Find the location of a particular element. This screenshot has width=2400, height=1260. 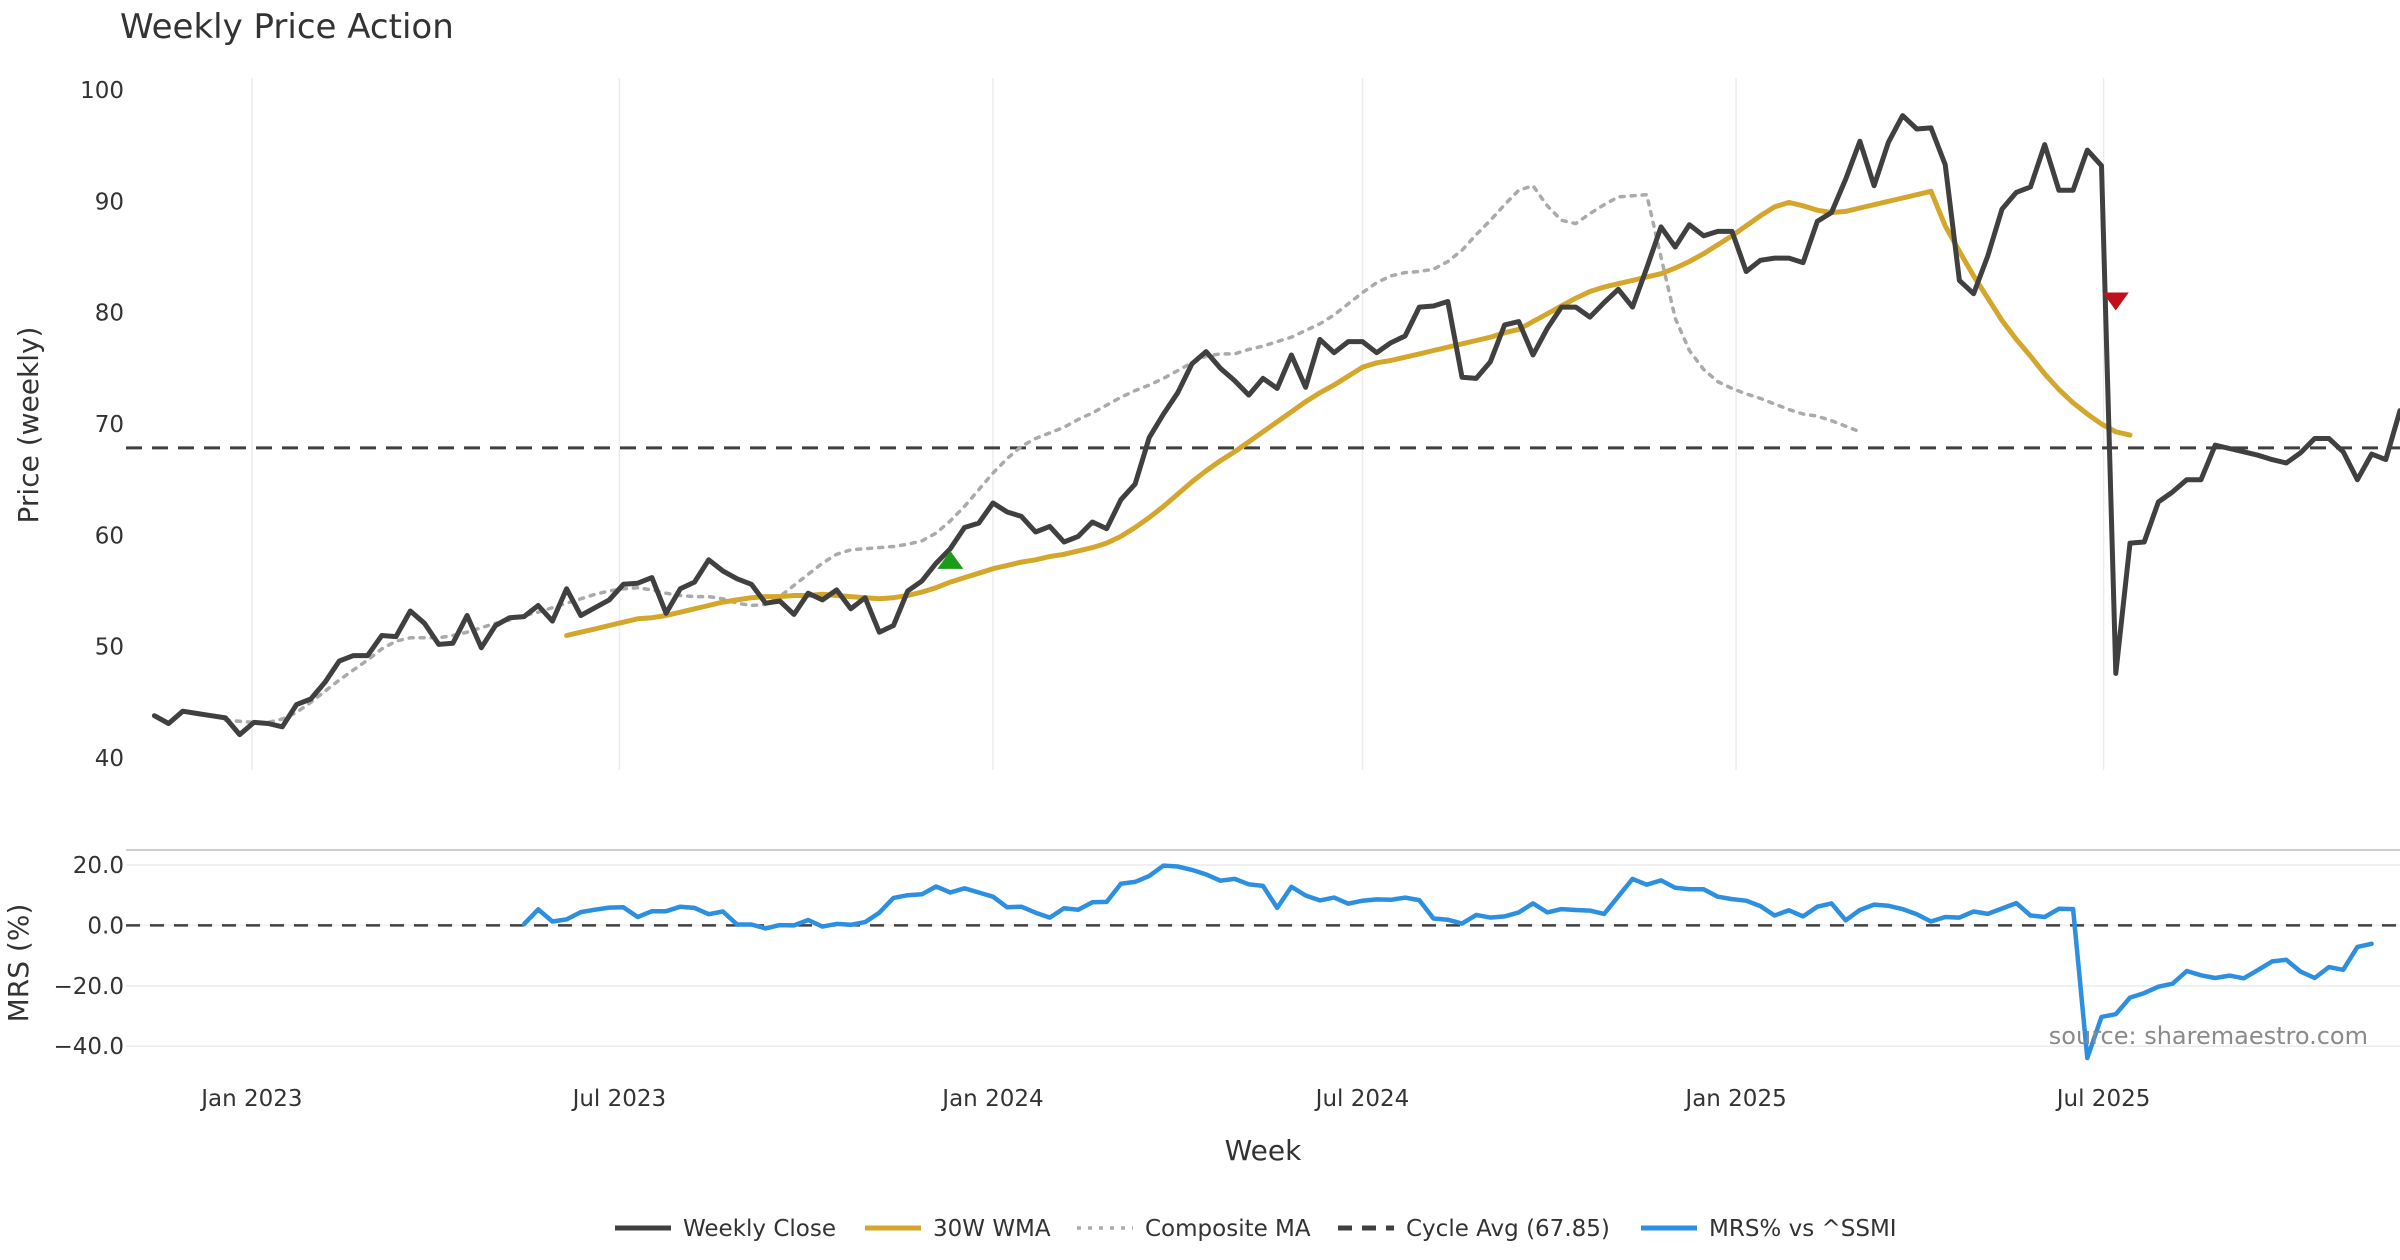

x-tick-label: Jan 2025 is located at coordinates (1734, 1099).